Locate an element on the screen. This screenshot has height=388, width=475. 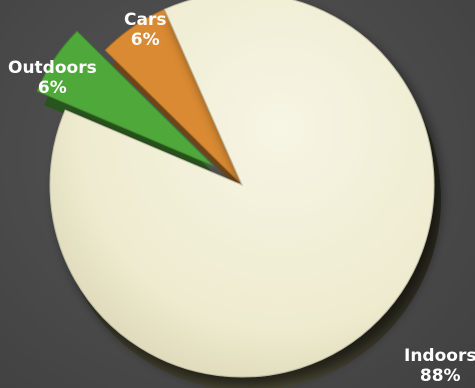
slice-label-outdoors: Outdoors 6% is located at coordinates (52, 78).